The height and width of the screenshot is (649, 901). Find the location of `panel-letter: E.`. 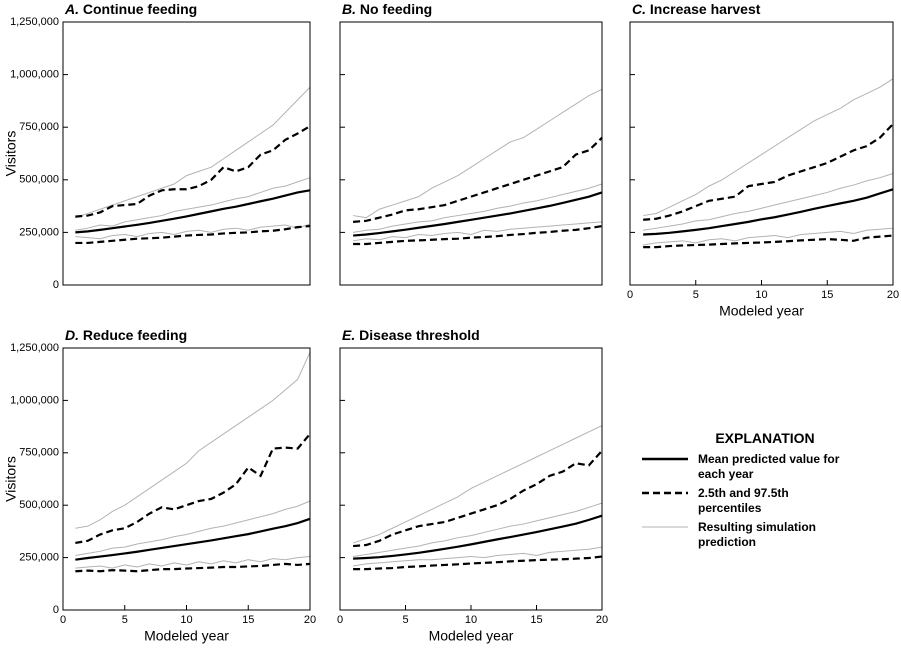

panel-letter: E. is located at coordinates (348, 335).